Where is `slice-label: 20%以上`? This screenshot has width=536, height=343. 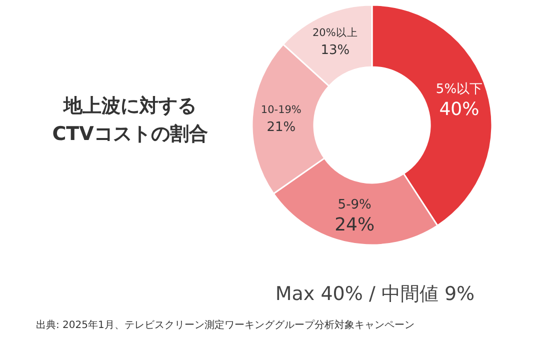
slice-label: 20%以上 is located at coordinates (335, 32).